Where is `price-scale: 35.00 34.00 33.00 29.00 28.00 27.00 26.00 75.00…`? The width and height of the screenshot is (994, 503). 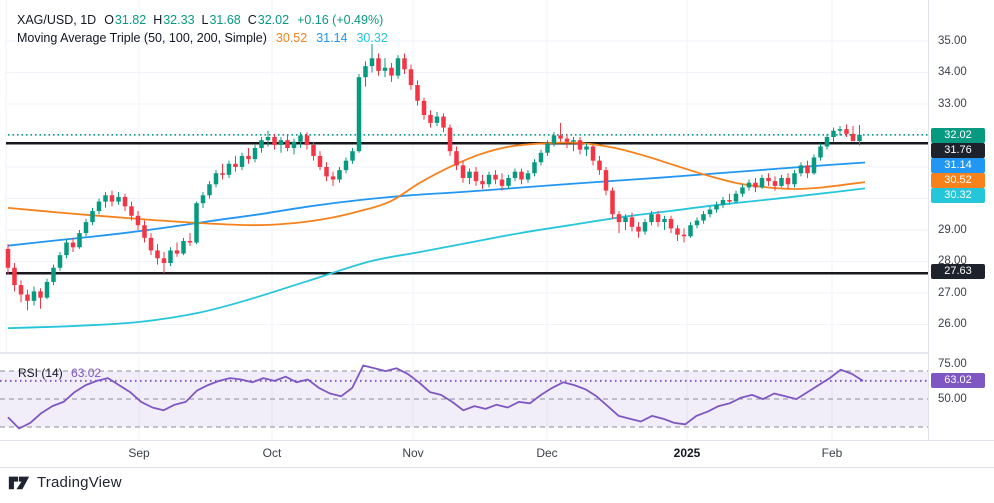 price-scale: 35.00 34.00 33.00 29.00 28.00 27.00 26.00 75.00… is located at coordinates (961, 233).